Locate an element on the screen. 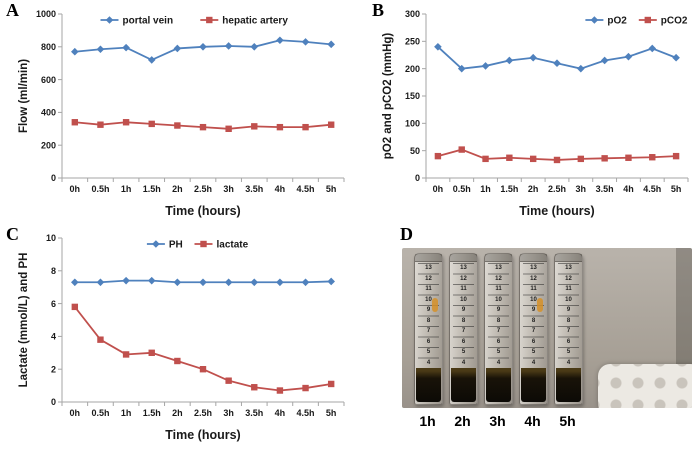 Image resolution: width=700 pixels, height=449 pixels. svg-text: 100 is located at coordinates (412, 124).